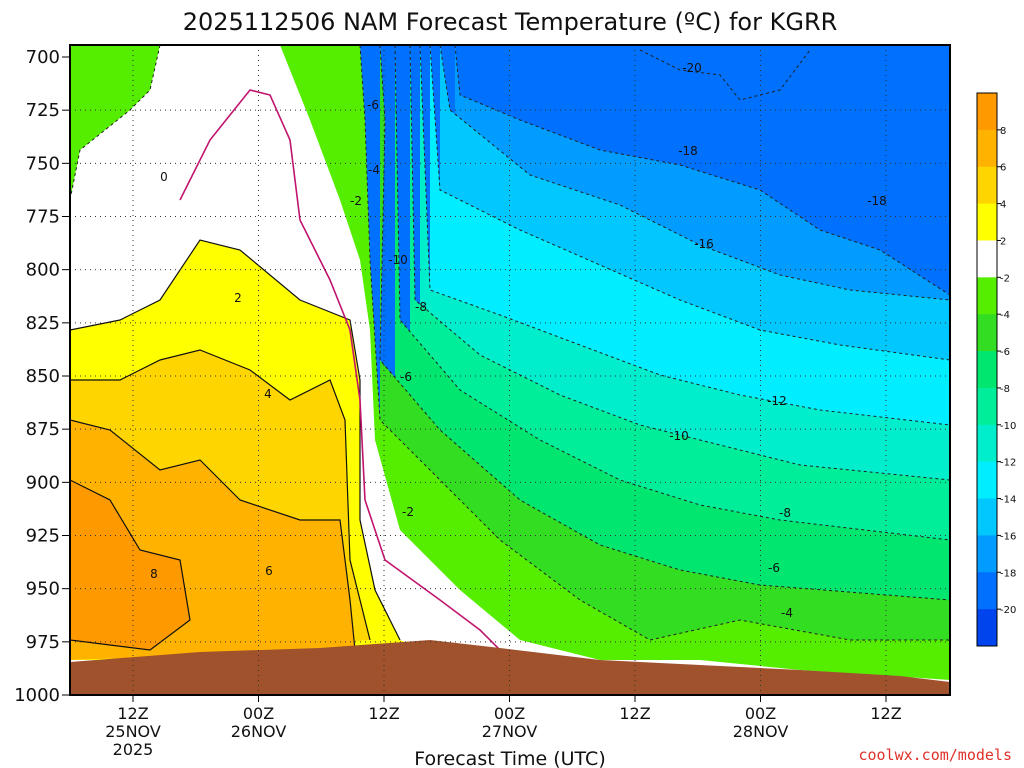 This screenshot has height=768, width=1024. Describe the element at coordinates (1005, 352) in the screenshot. I see `colorbar-label: -6` at that location.